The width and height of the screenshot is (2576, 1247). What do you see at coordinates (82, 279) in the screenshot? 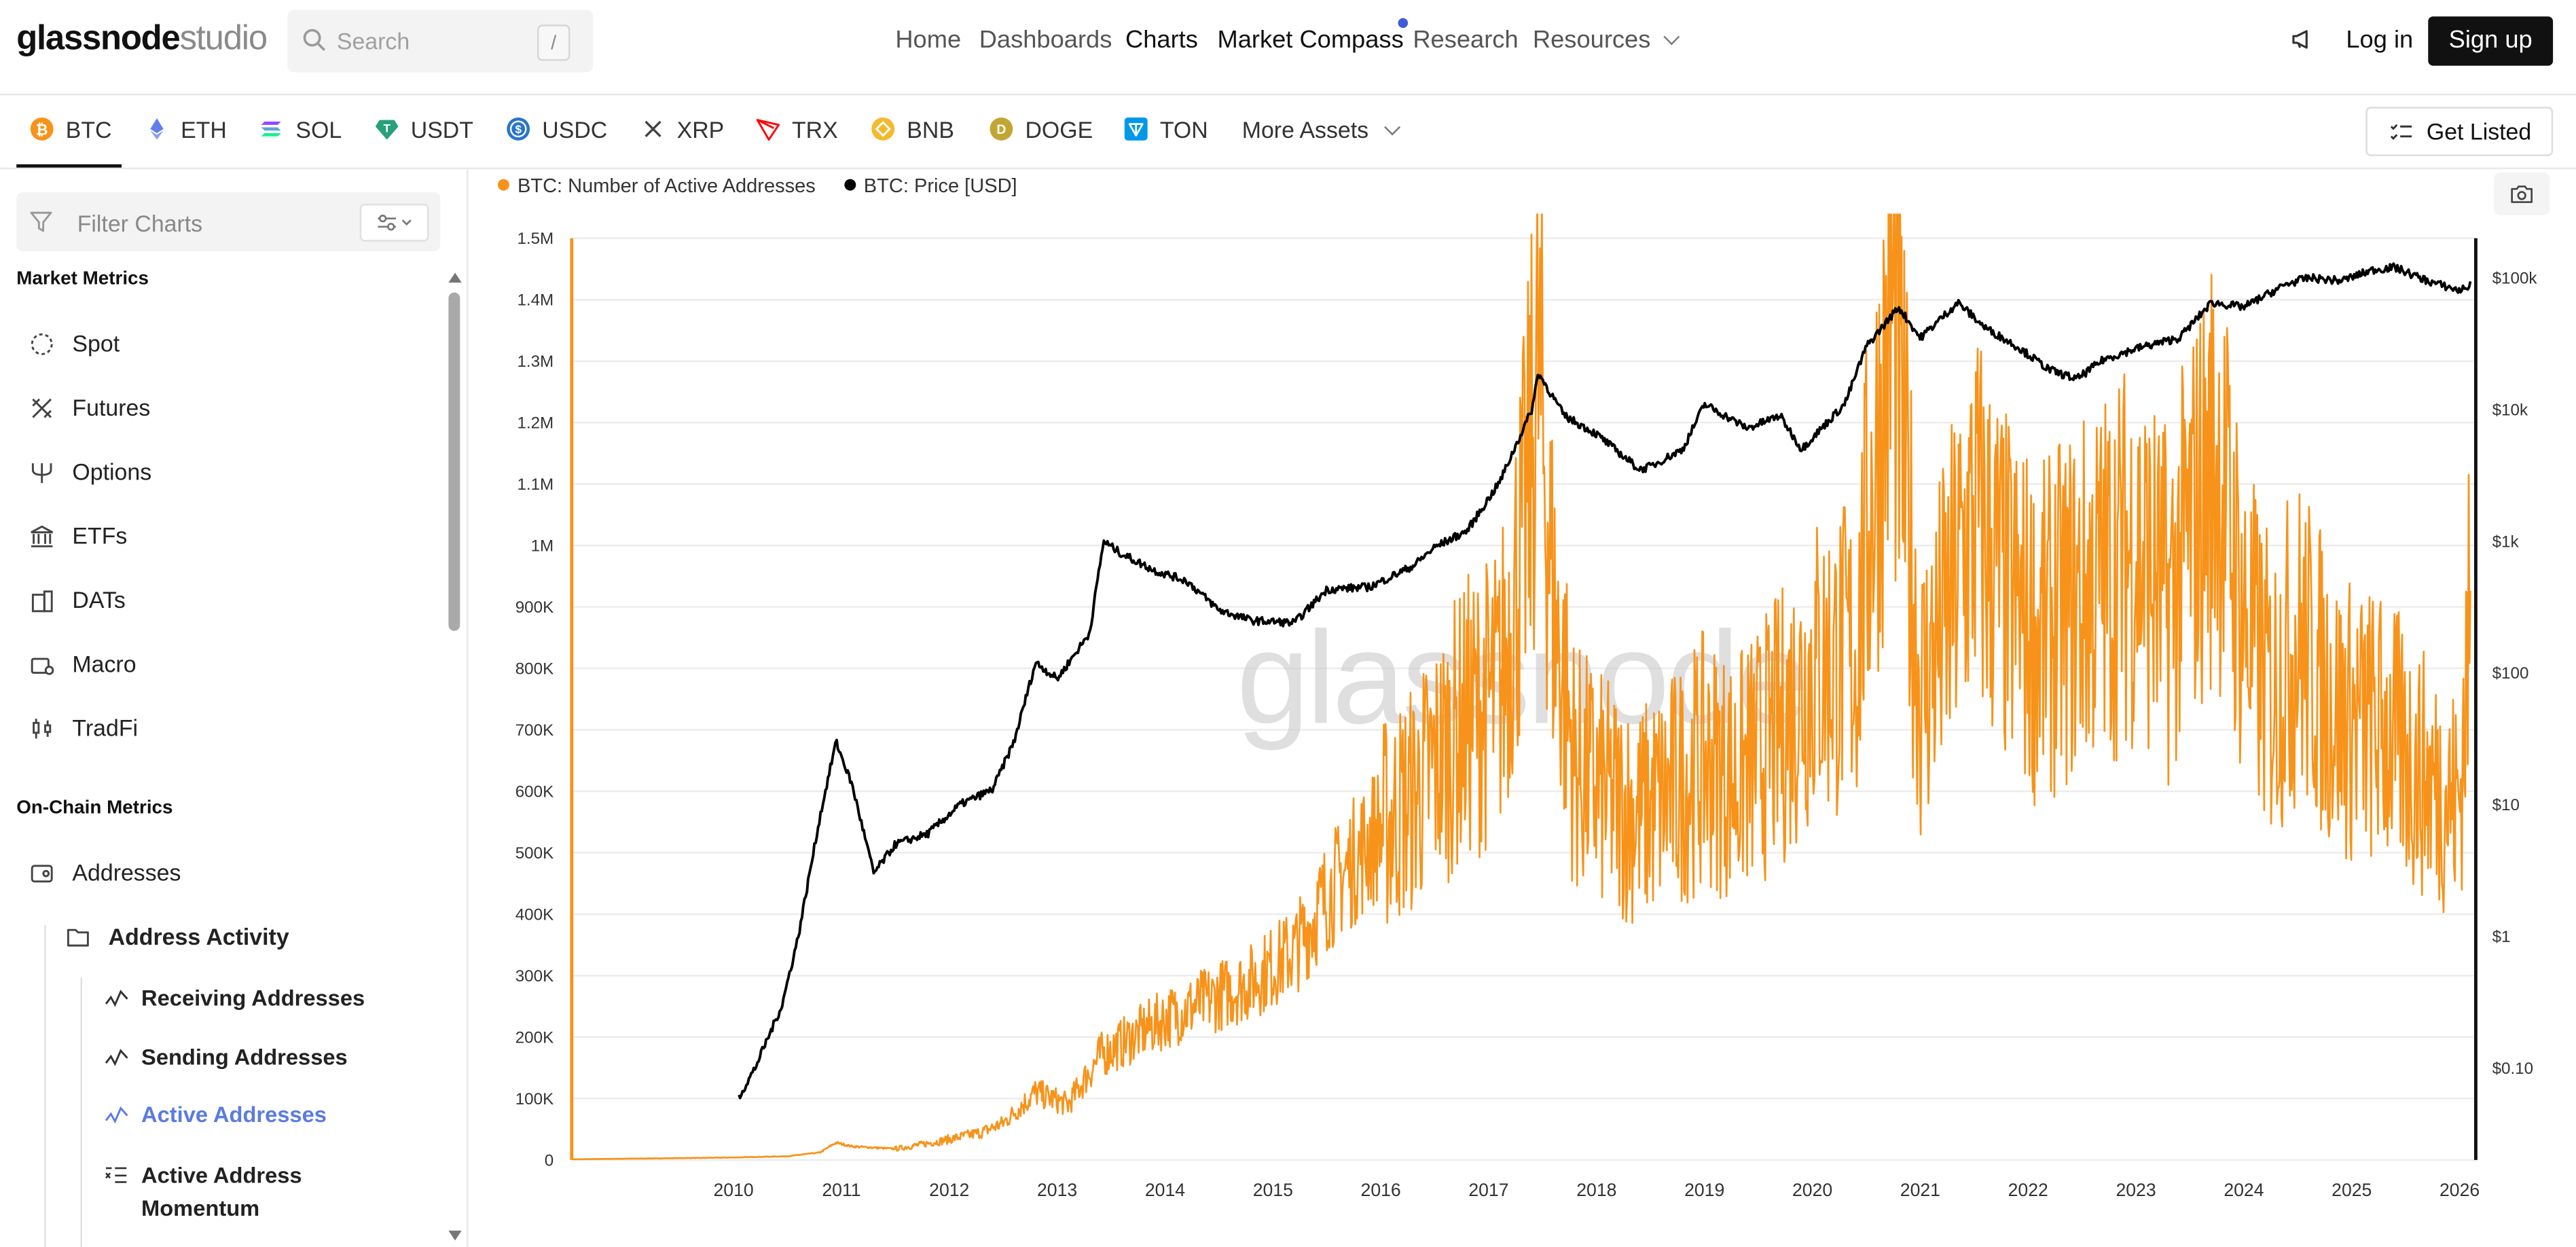
I see `section-heading-market-metrics: Market Metrics` at bounding box center [82, 279].